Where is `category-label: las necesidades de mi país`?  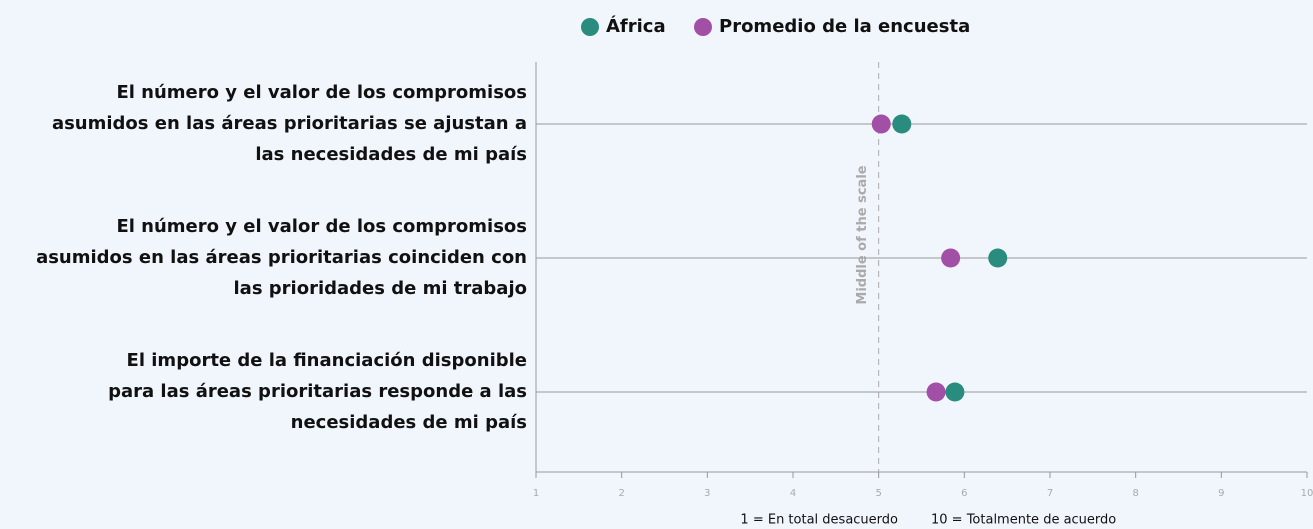
category-label: las necesidades de mi país is located at coordinates (391, 154).